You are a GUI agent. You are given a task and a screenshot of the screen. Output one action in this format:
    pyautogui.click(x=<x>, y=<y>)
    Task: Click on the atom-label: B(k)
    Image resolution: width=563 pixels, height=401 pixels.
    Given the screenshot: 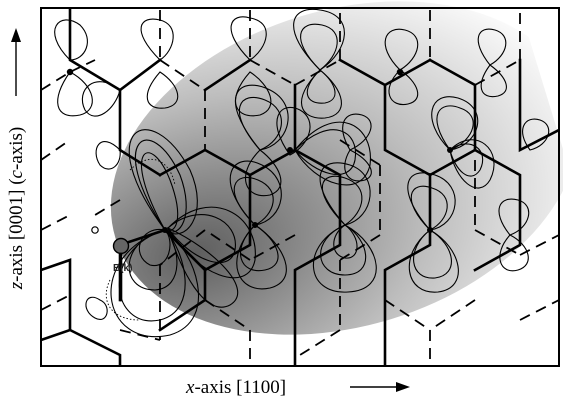 What is the action you would take?
    pyautogui.click(x=122, y=268)
    